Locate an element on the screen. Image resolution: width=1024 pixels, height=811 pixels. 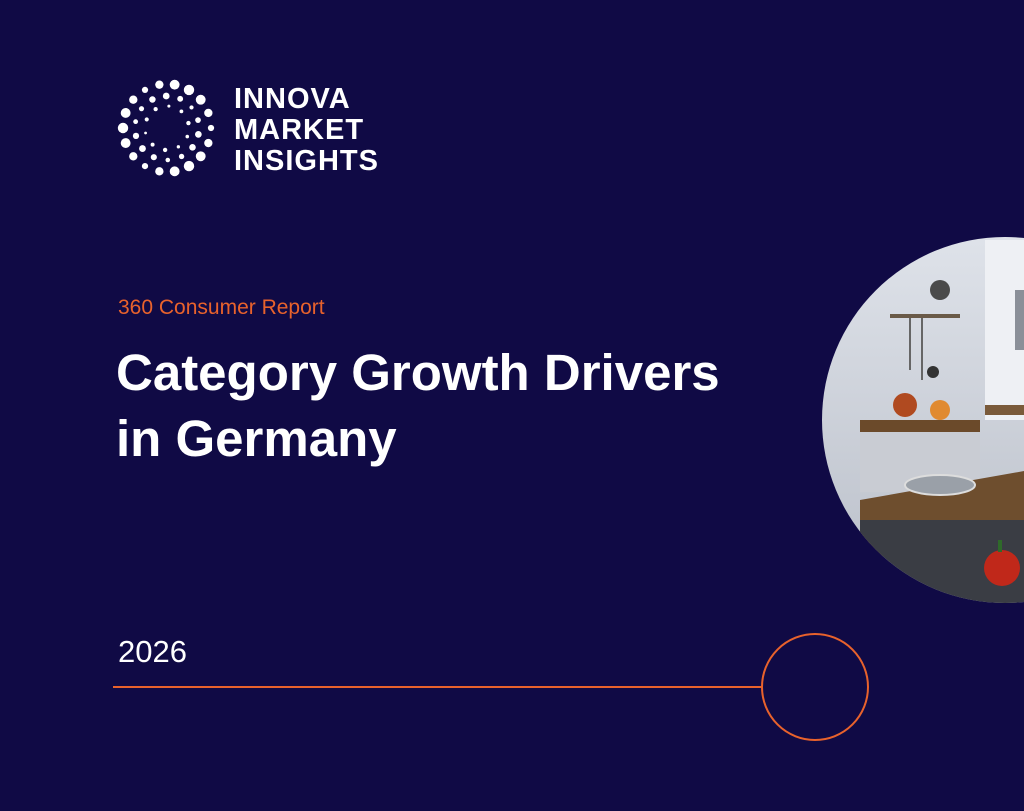
logo-line: INNOVA is located at coordinates (292, 99).